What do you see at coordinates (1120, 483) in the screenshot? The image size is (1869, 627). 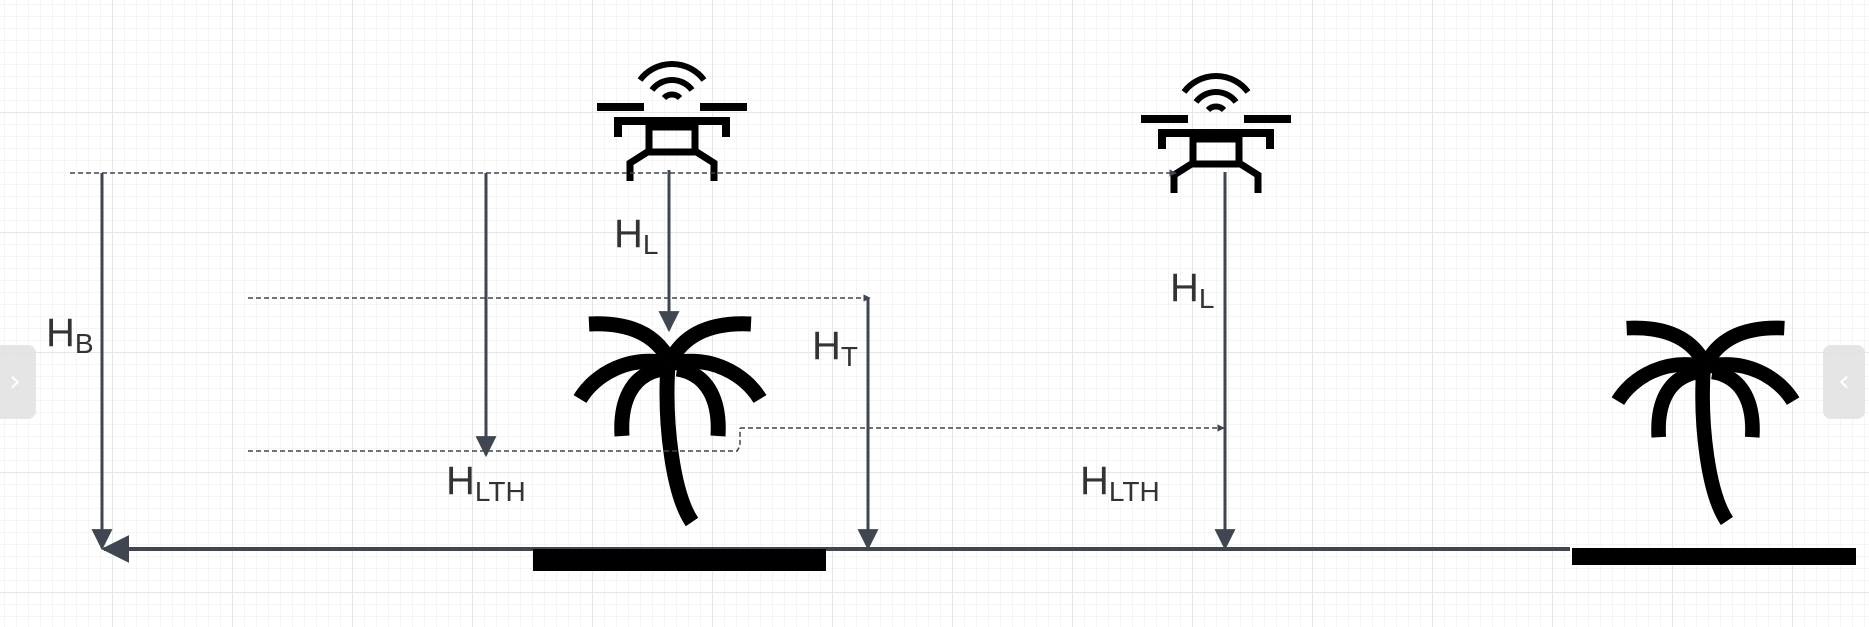 I see `label-hlth-right: HLTH` at bounding box center [1120, 483].